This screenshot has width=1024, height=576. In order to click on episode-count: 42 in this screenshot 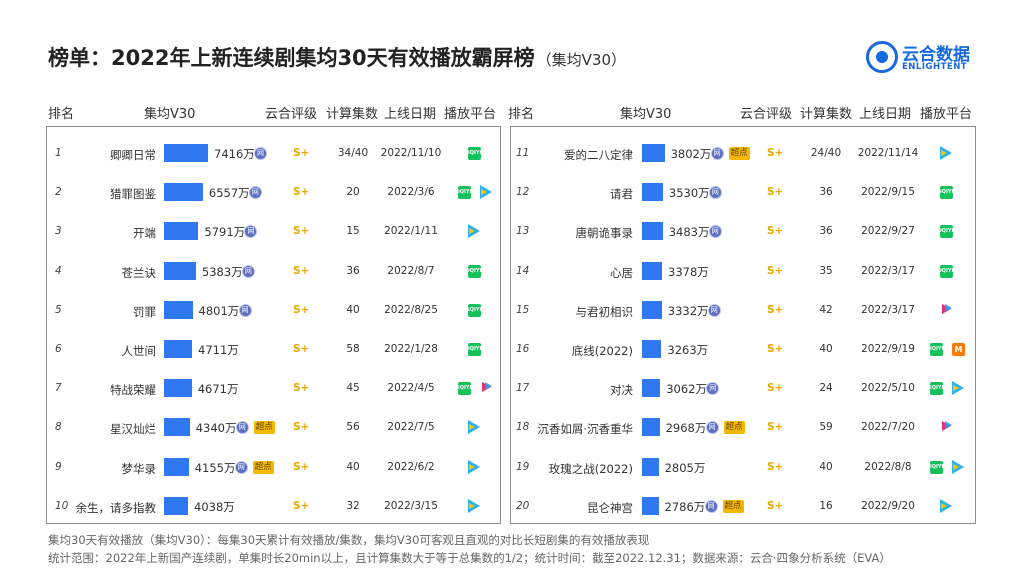, I will do `click(826, 309)`.